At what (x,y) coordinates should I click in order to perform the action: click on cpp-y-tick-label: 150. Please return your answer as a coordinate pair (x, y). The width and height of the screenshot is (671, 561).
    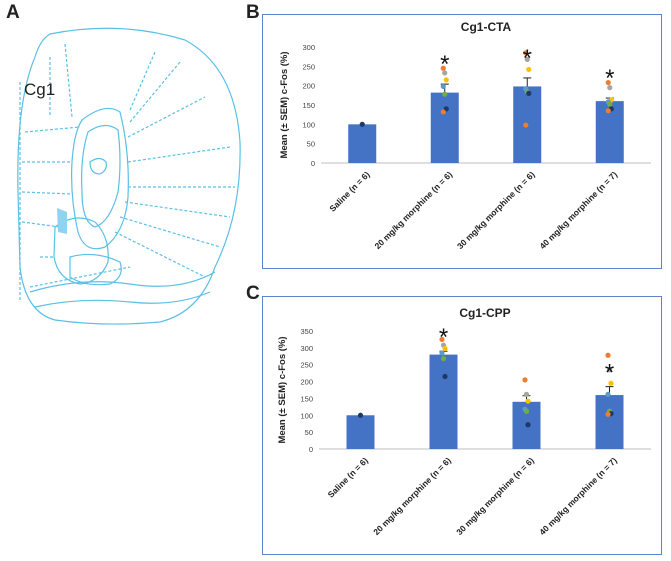
    Looking at the image, I should click on (306, 398).